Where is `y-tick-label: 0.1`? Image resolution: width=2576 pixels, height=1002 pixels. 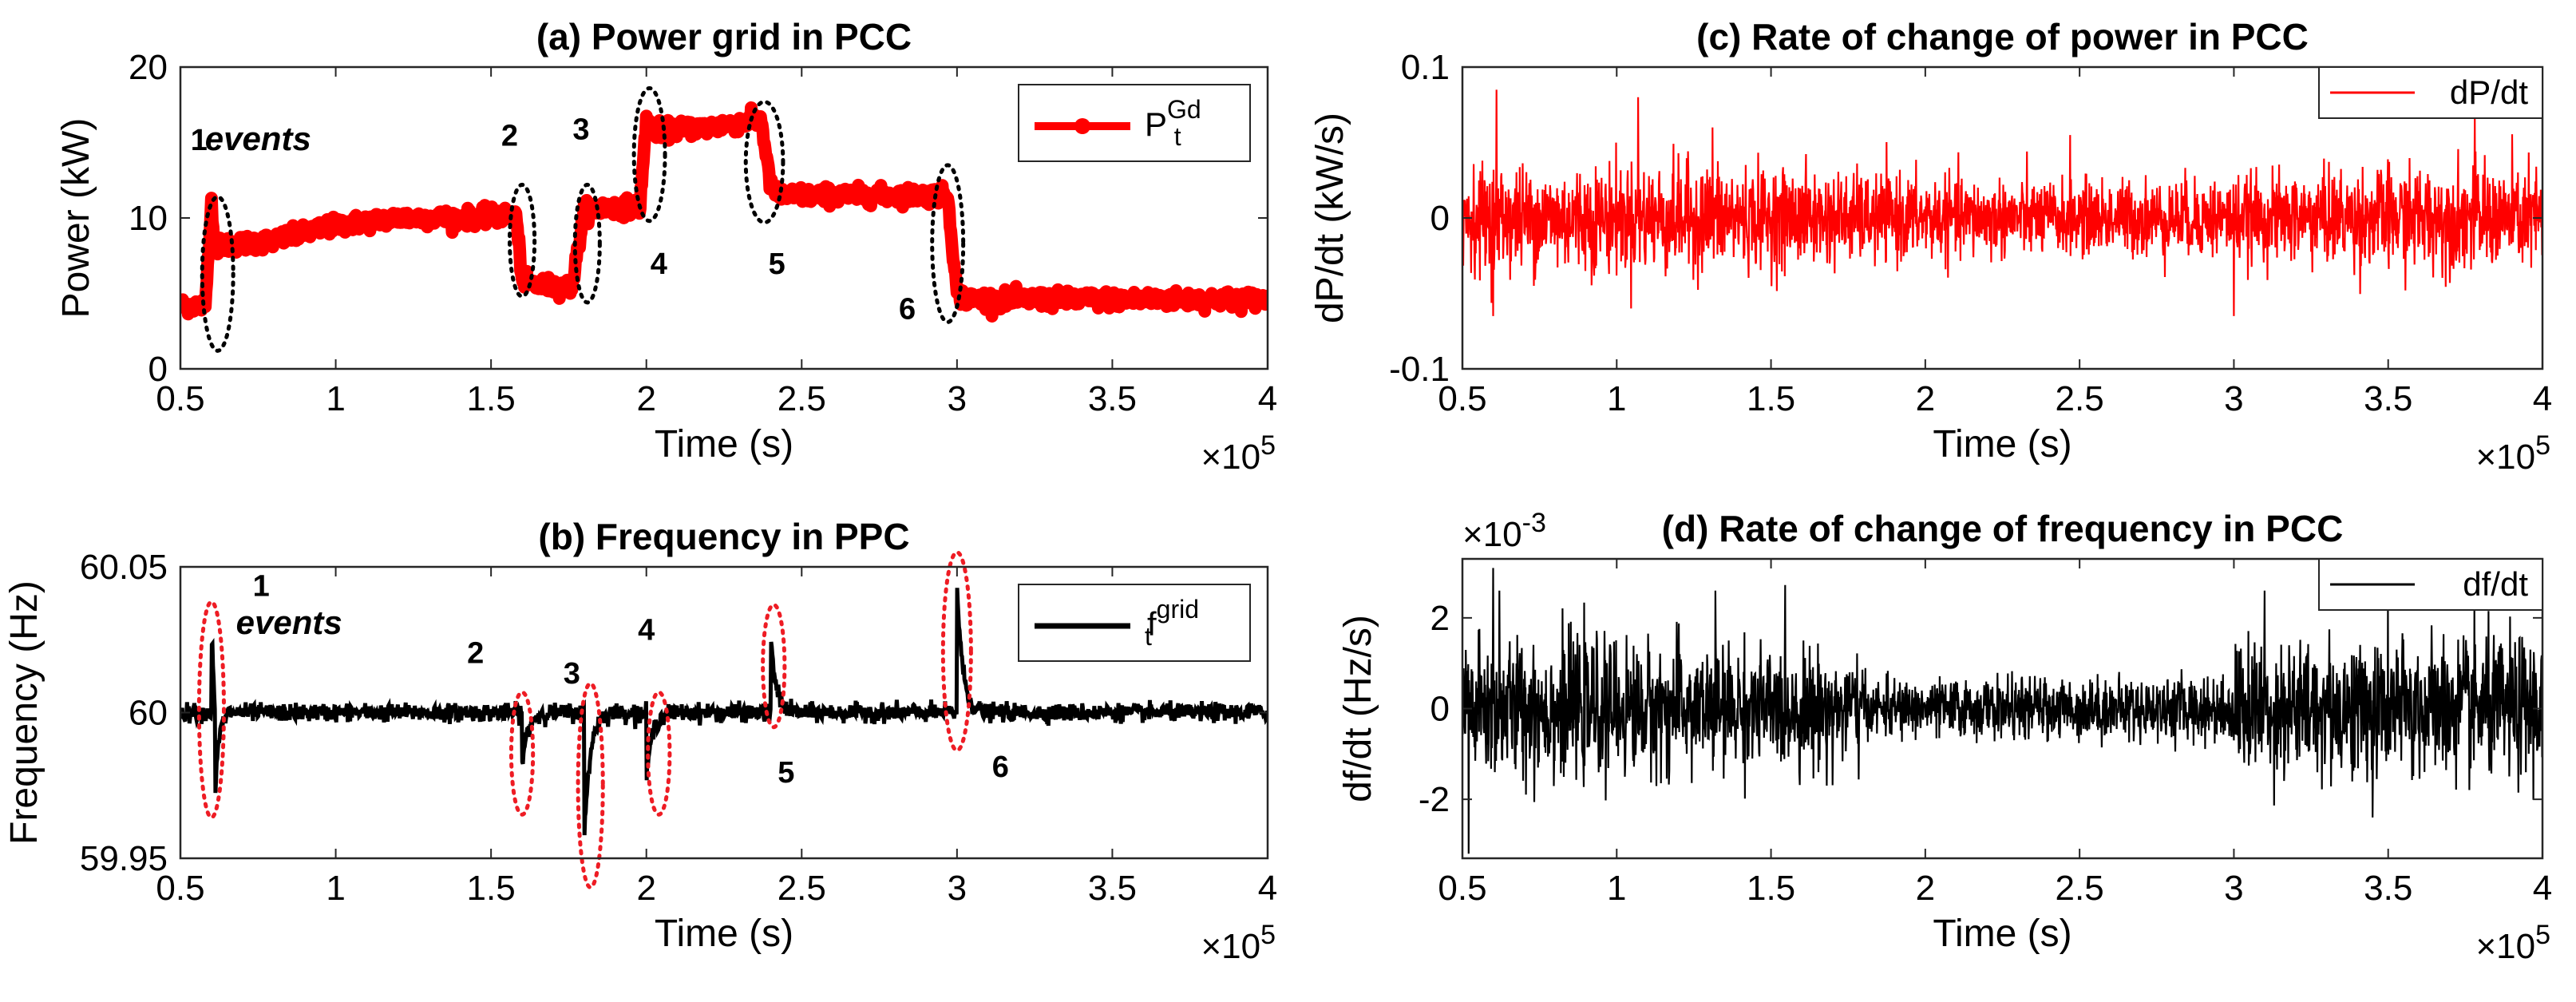
y-tick-label: 0.1 is located at coordinates (1426, 67).